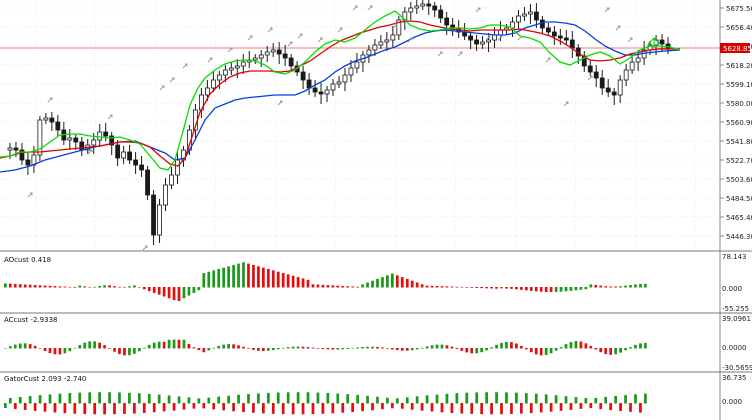  I want to click on oscillator-panel-1: AOcust 0.418 78.143 0.000 -55.255, so click(376, 283).